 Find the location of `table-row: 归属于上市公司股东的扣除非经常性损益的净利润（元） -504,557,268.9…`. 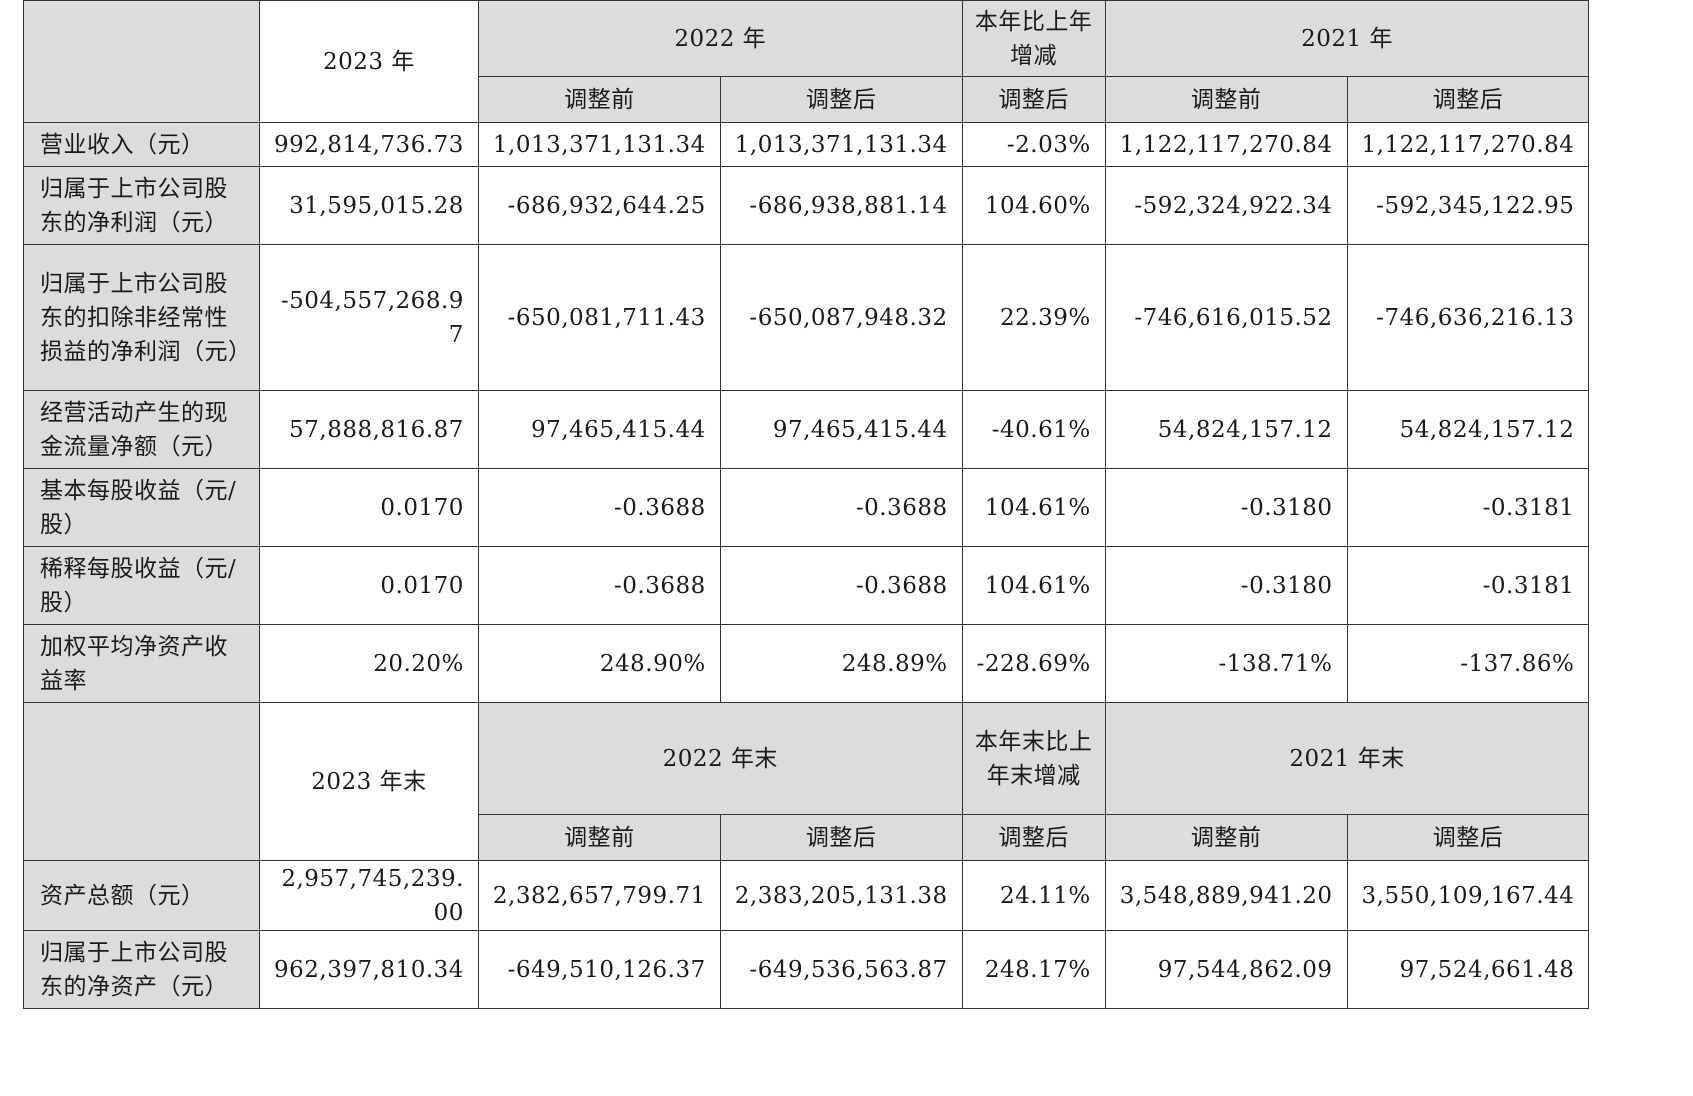

table-row: 归属于上市公司股东的扣除非经常性损益的净利润（元） -504,557,268.9… is located at coordinates (806, 317).